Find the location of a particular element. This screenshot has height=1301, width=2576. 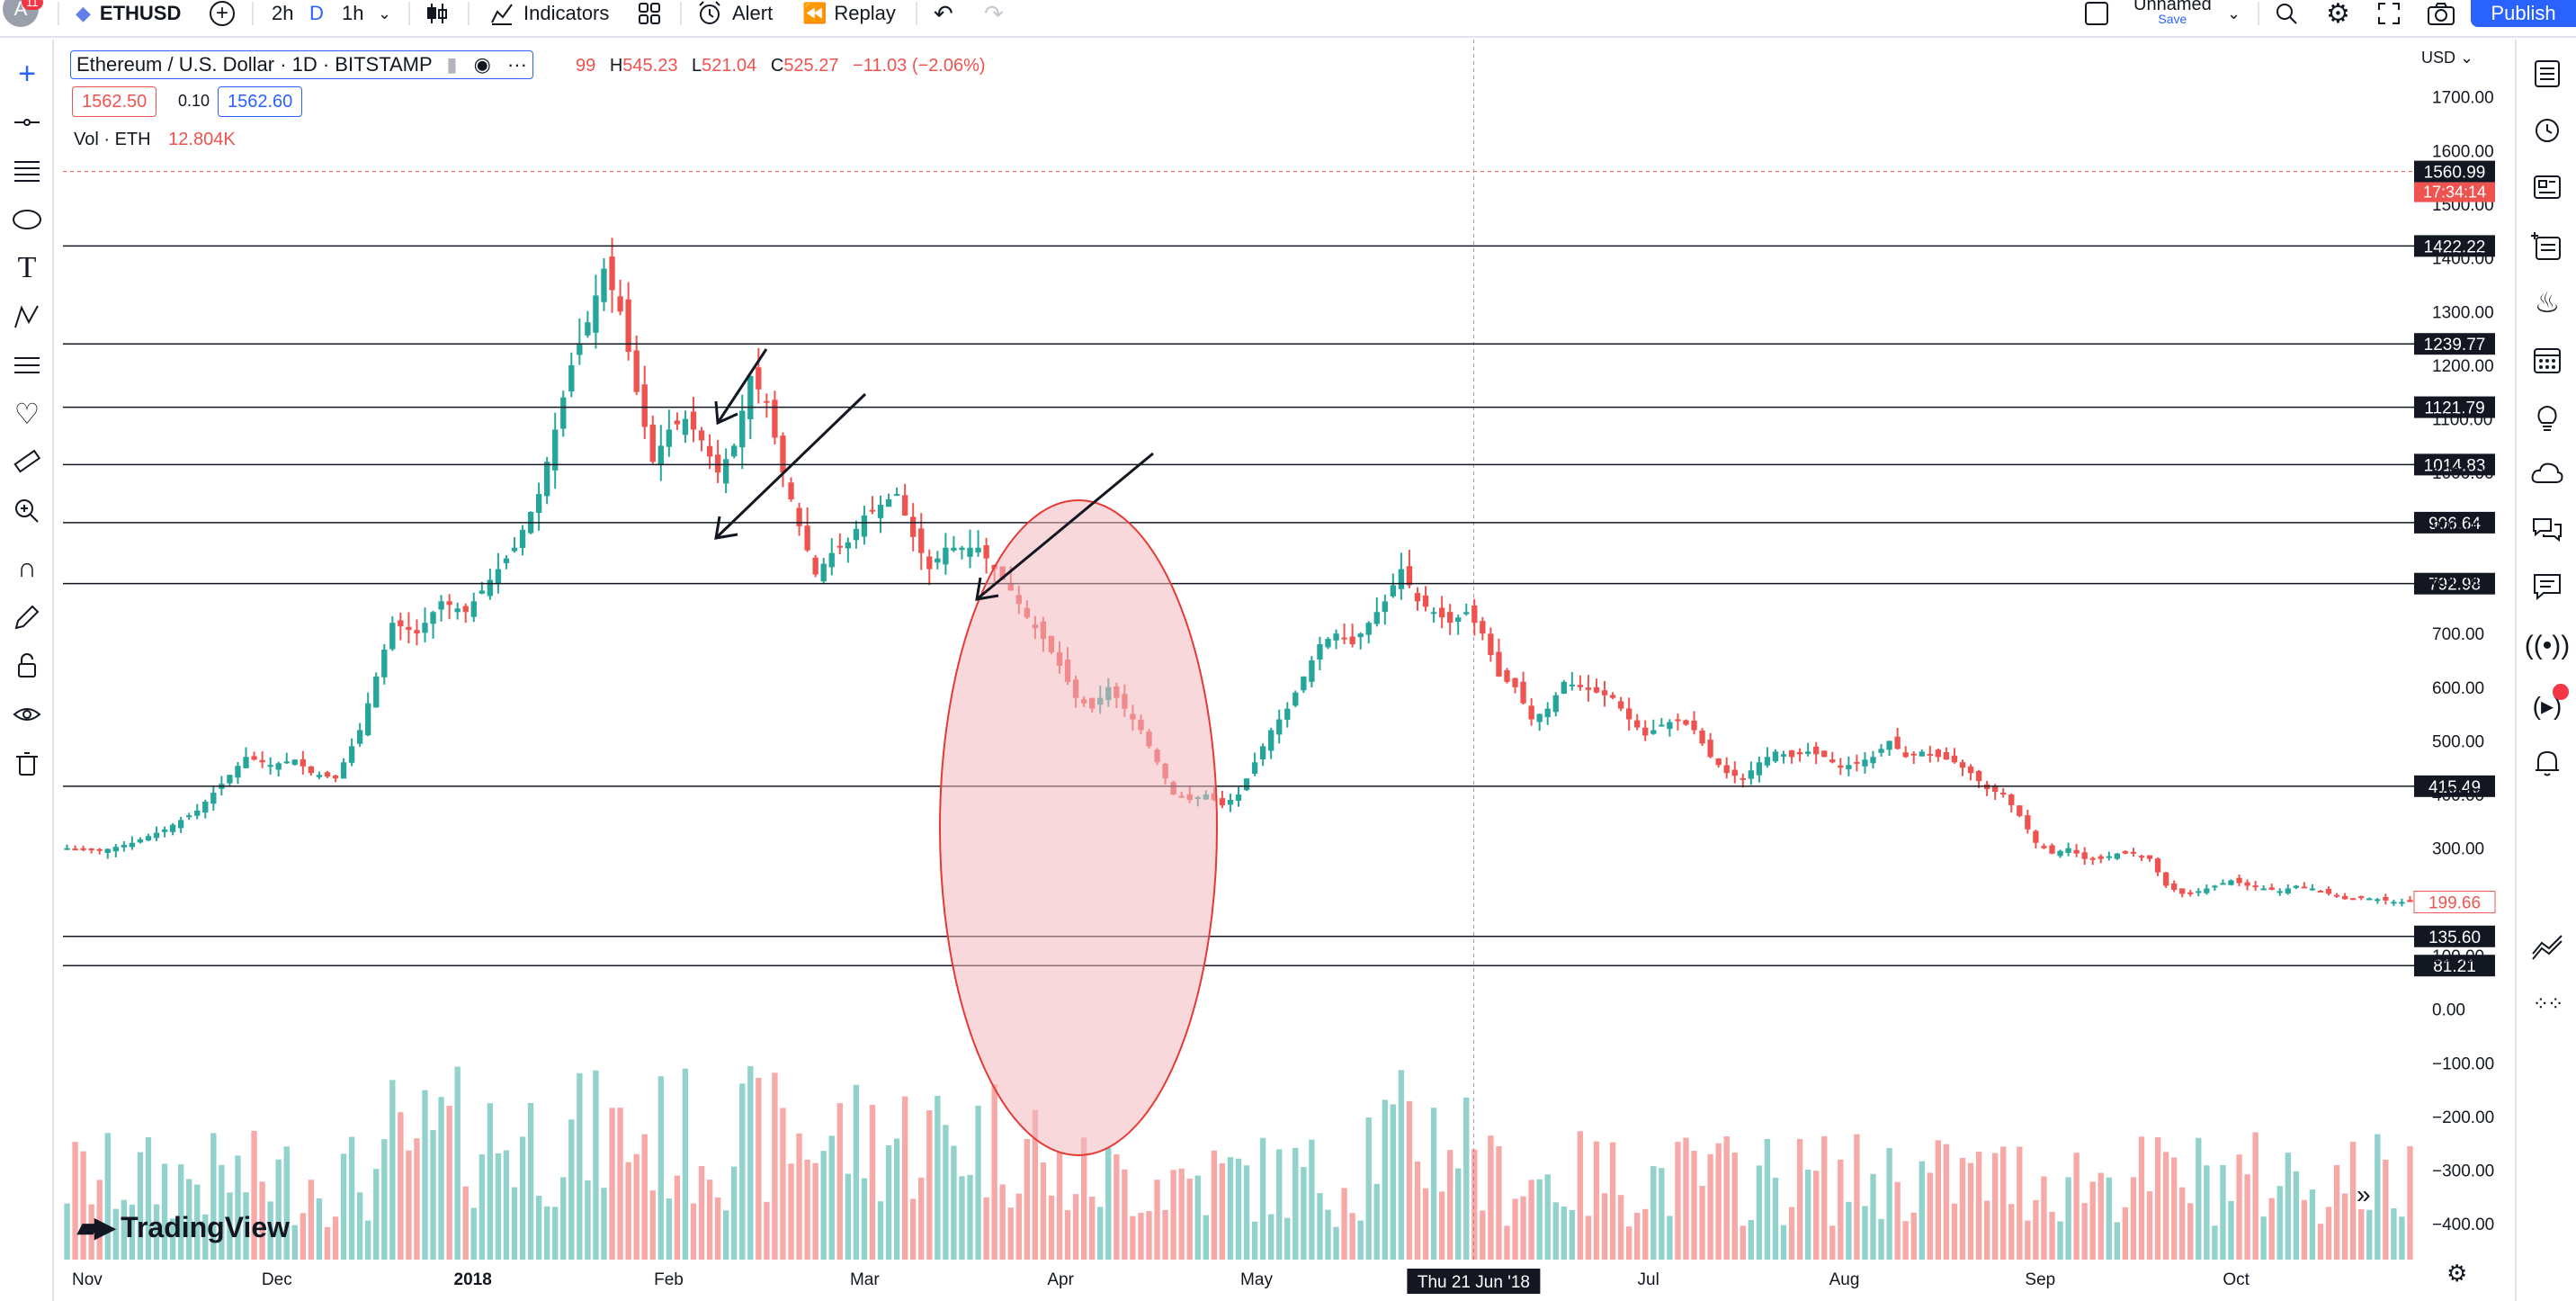

message-icon is located at coordinates (2547, 587).